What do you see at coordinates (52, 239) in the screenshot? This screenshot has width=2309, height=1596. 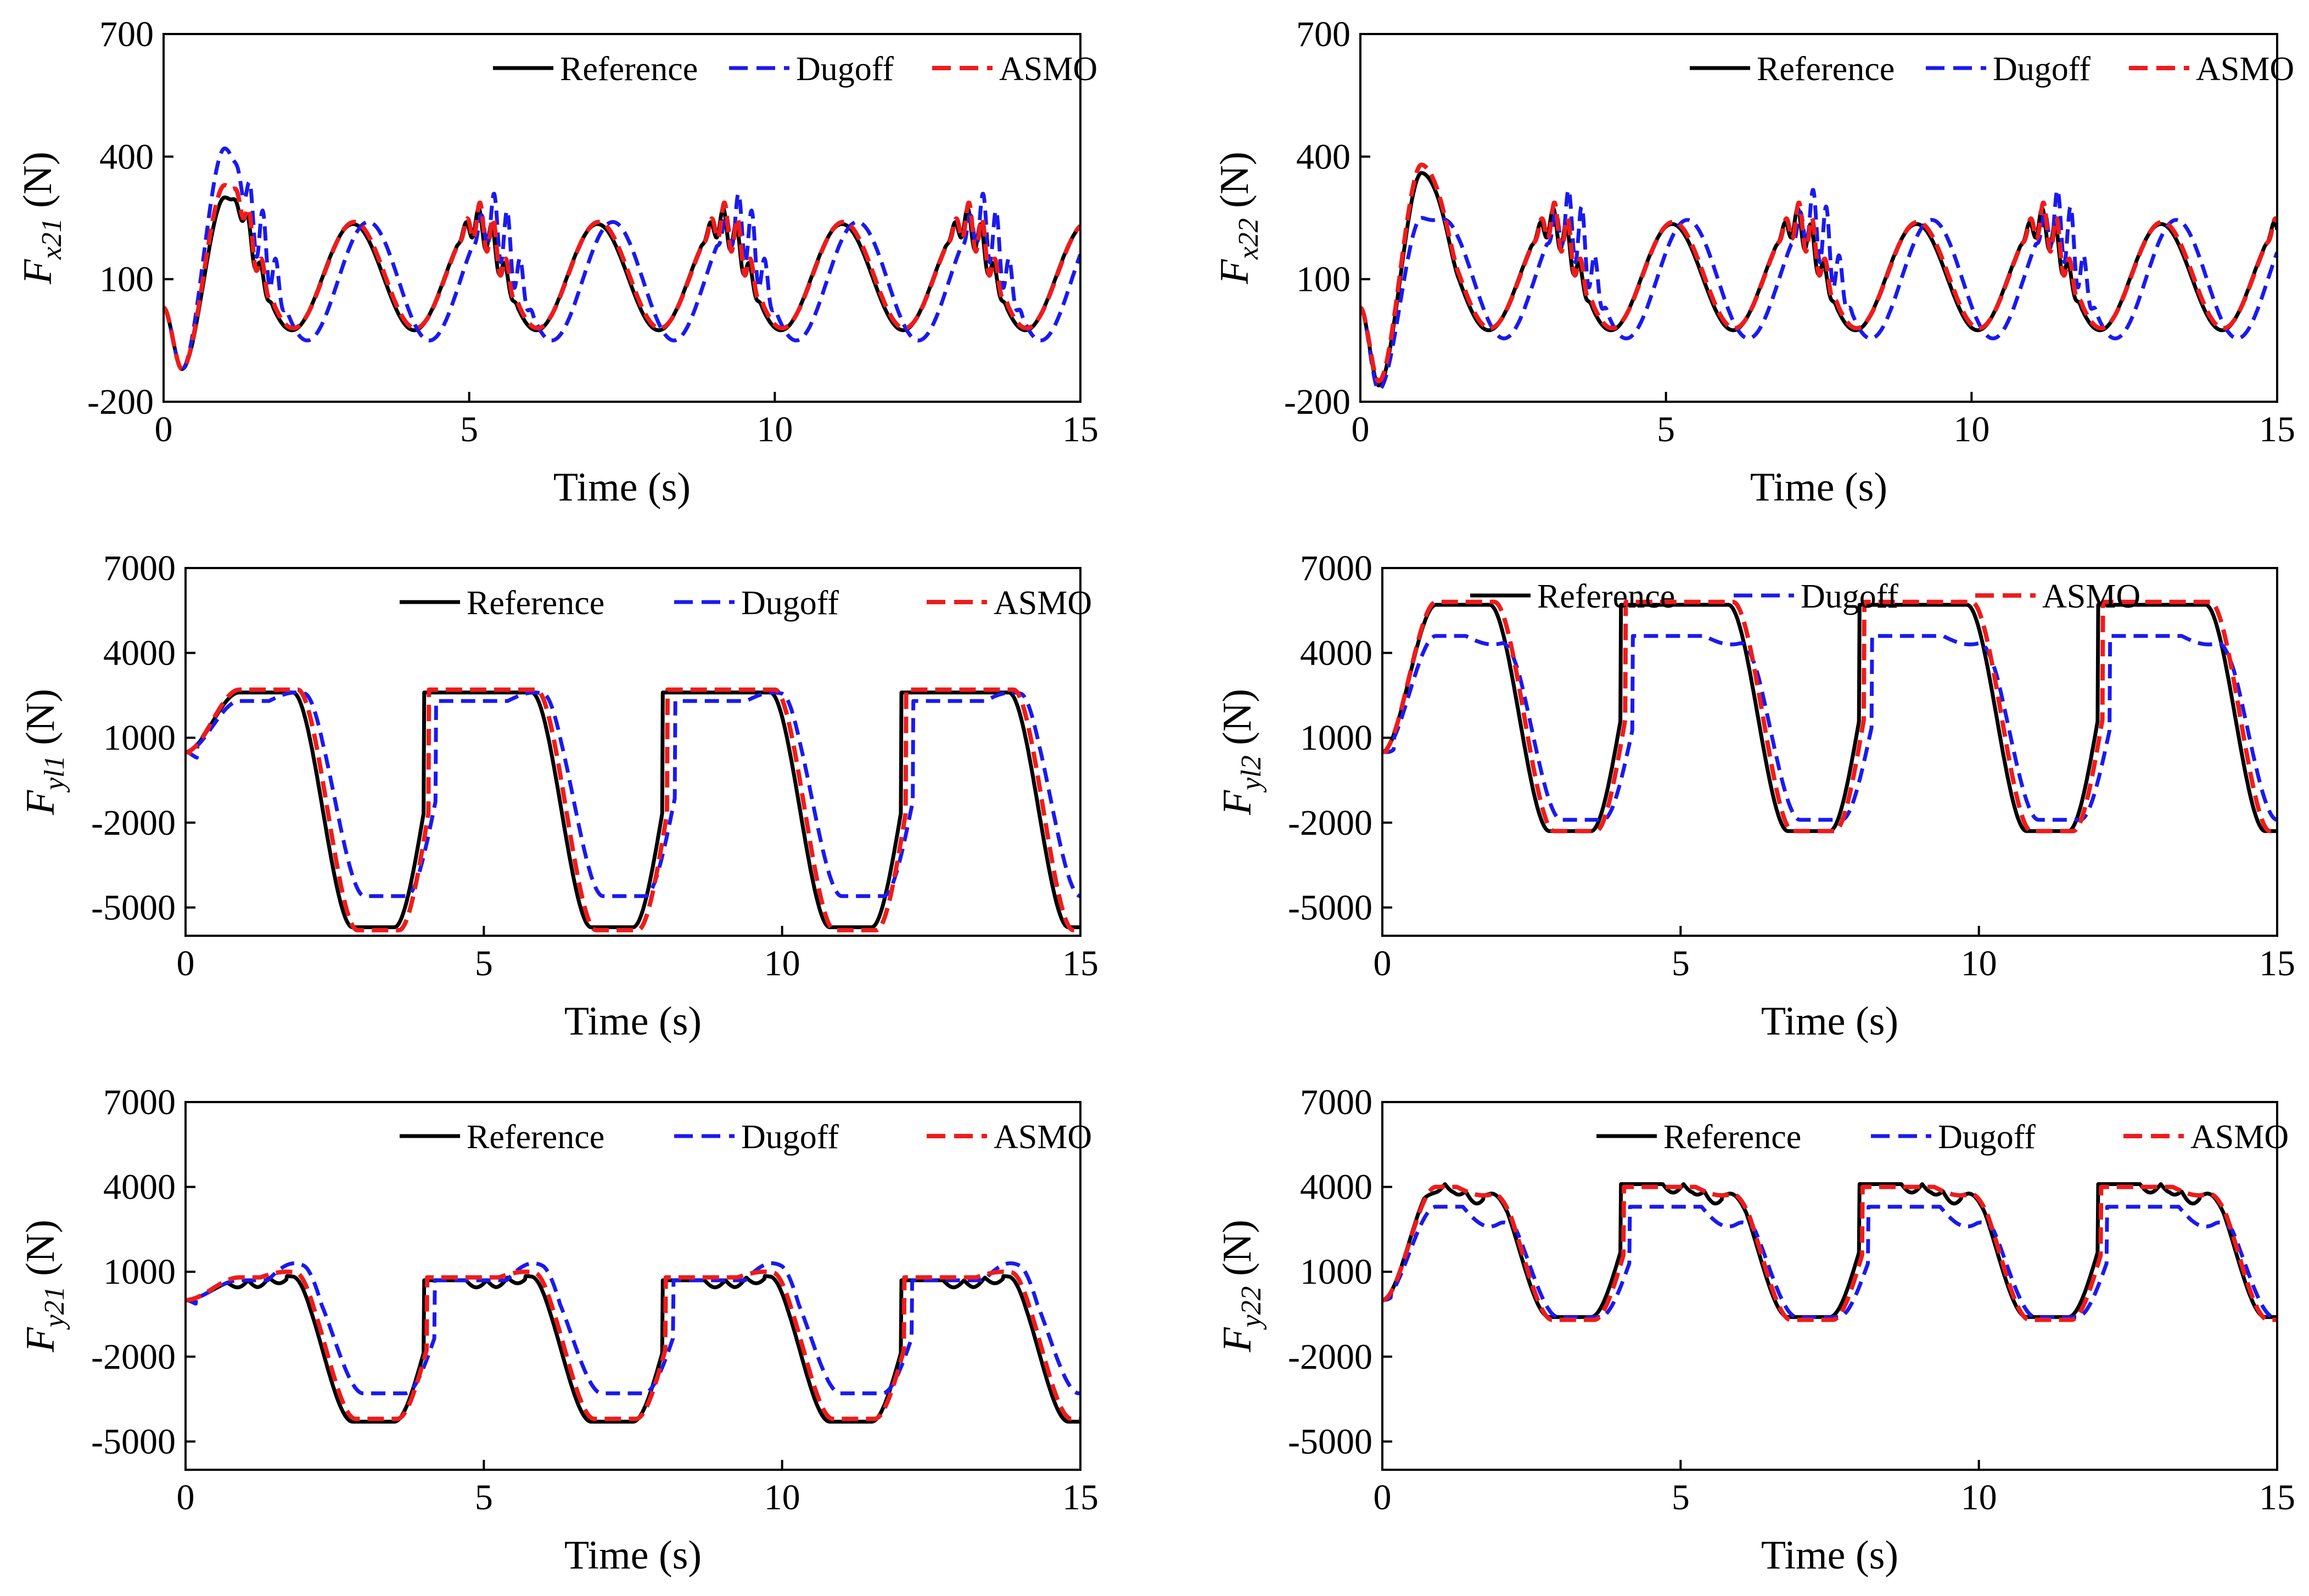 I see `y-label-subscript: x21` at bounding box center [52, 239].